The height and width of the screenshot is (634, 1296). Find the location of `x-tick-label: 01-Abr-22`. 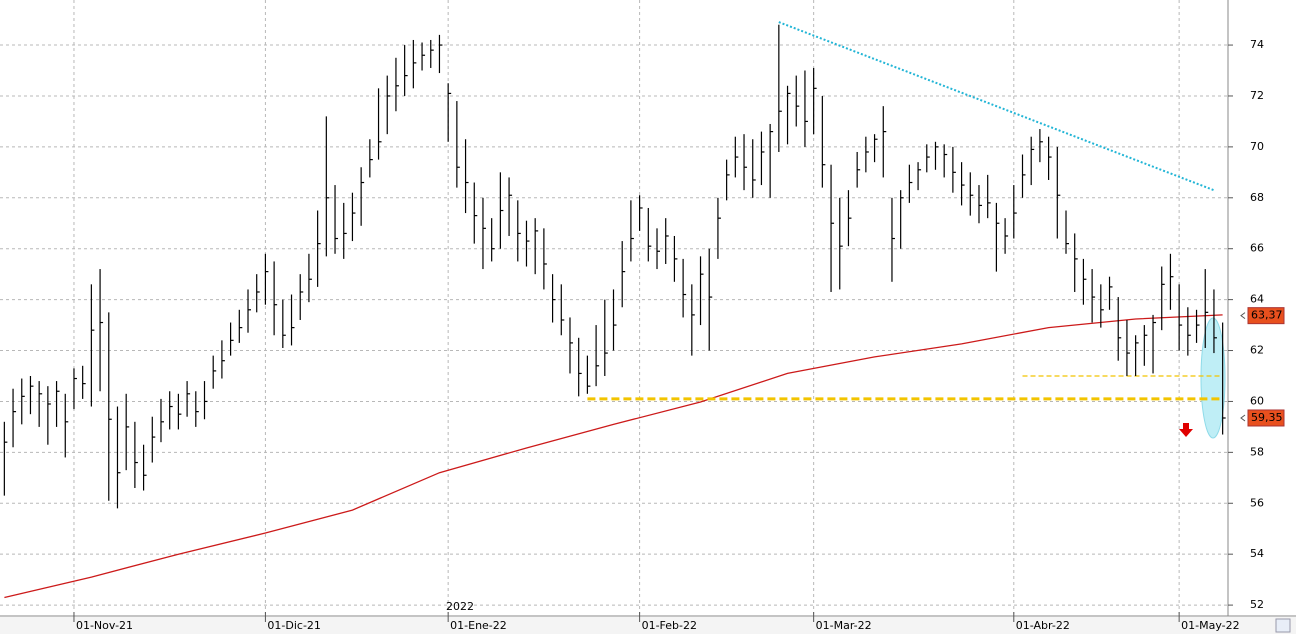

x-tick-label: 01-Abr-22 is located at coordinates (1043, 625).